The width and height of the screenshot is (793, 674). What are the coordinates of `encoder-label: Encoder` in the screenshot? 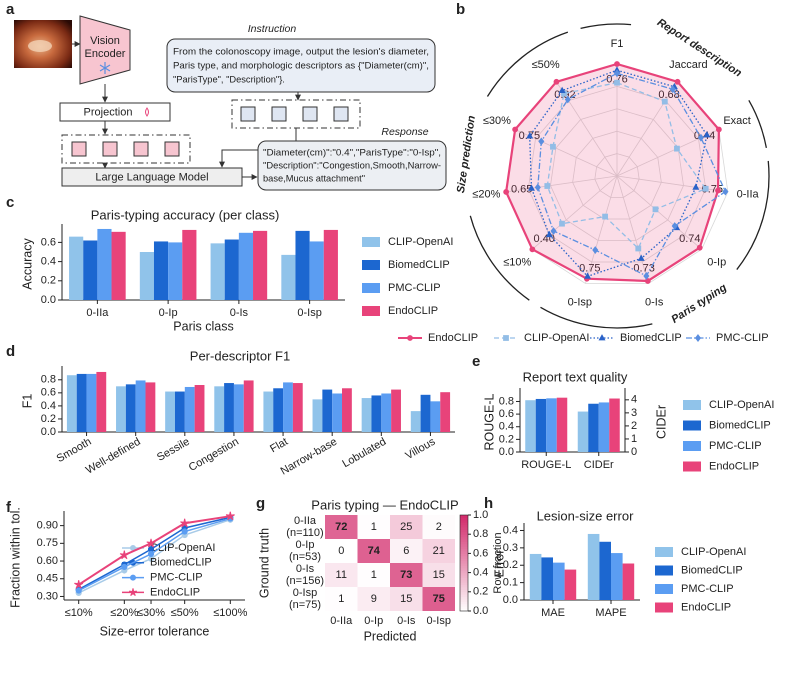 It's located at (105, 54).